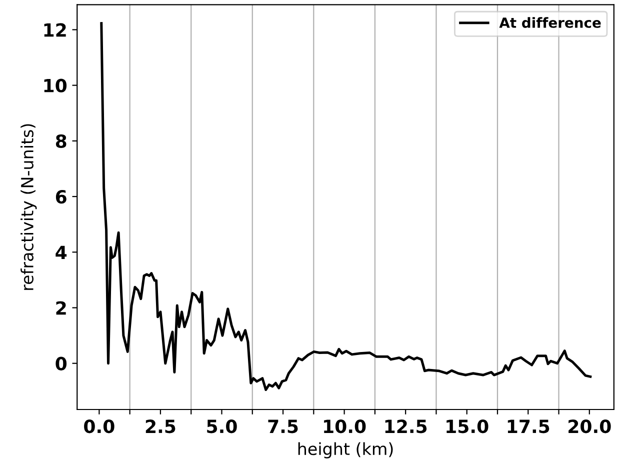 This screenshot has width=617, height=468. Describe the element at coordinates (61, 197) in the screenshot. I see `y-tick-label: 6` at that location.